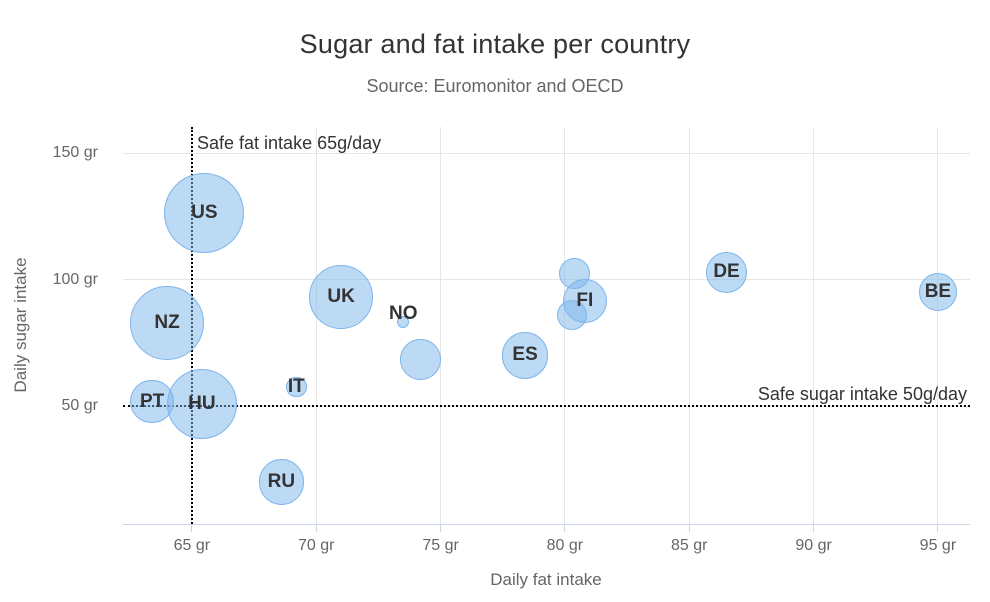  I want to click on x-axis-tick-label-65: 65 gr, so click(192, 545).